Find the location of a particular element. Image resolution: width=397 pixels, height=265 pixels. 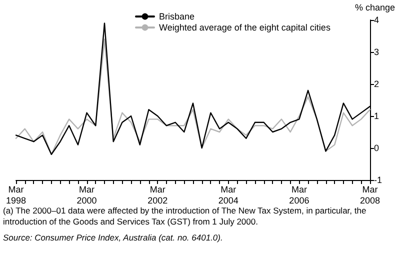

legend-label: Weighted average of the eight capital cities is located at coordinates (245, 27).